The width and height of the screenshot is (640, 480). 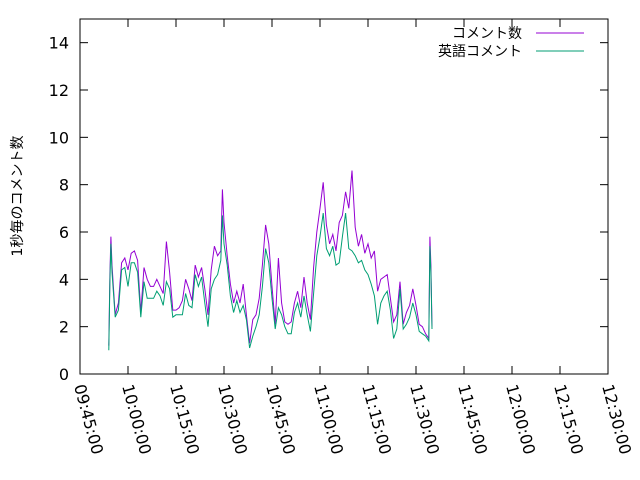 I want to click on y-tick-label: 8, so click(x=64, y=185).